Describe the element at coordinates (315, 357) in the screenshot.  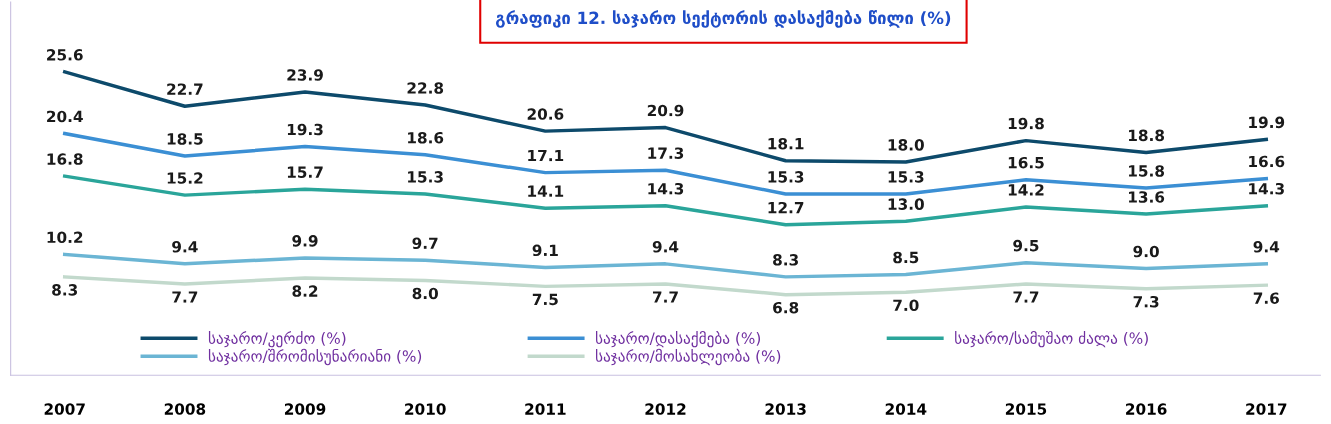
I see `legend-label: საჯარო/შრომისუნარიანი (%)` at that location.